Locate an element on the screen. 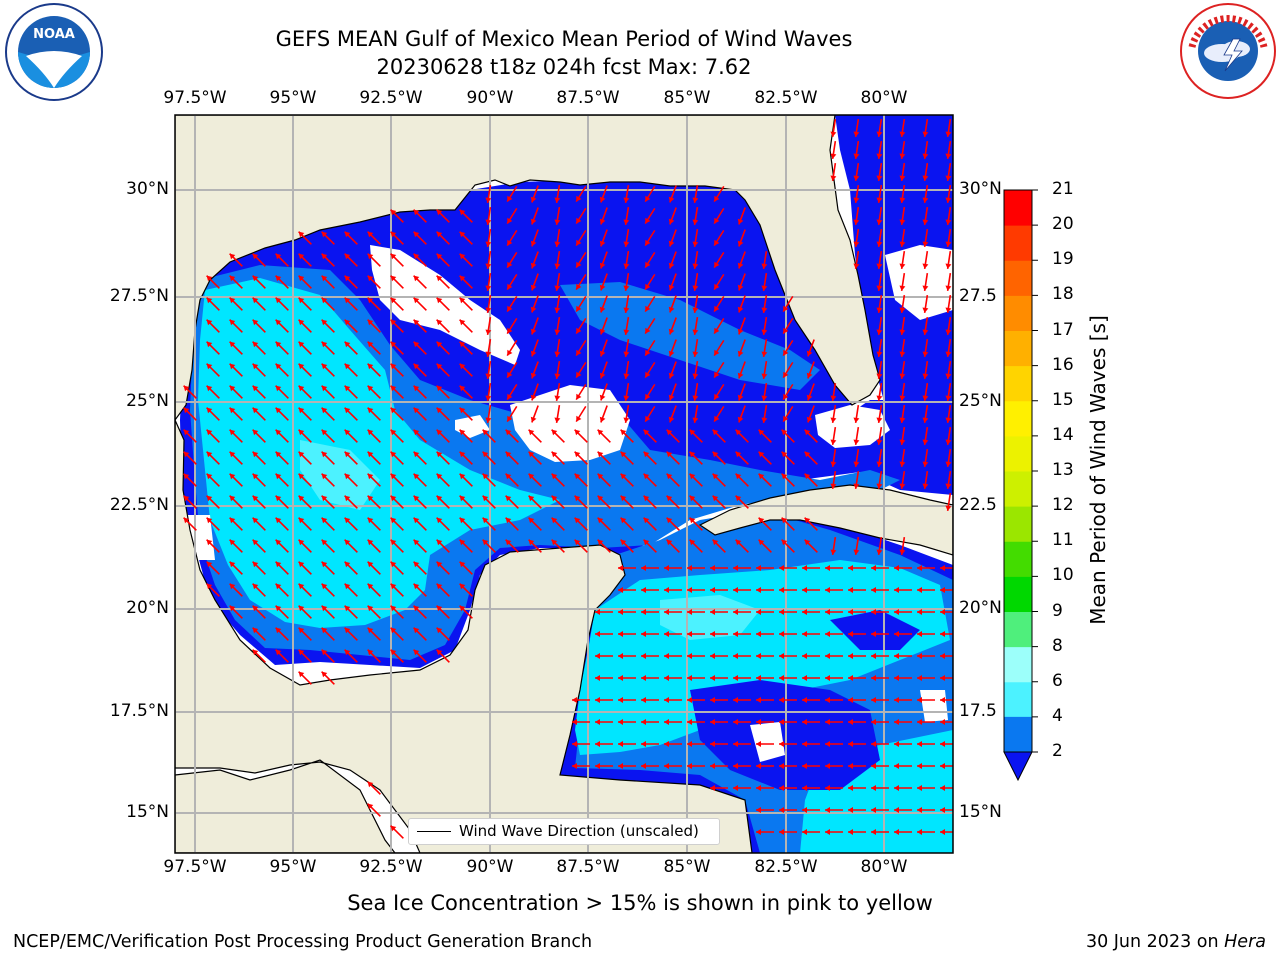 This screenshot has width=1280, height=960. longitude-tick-top: 90°W is located at coordinates (490, 98).